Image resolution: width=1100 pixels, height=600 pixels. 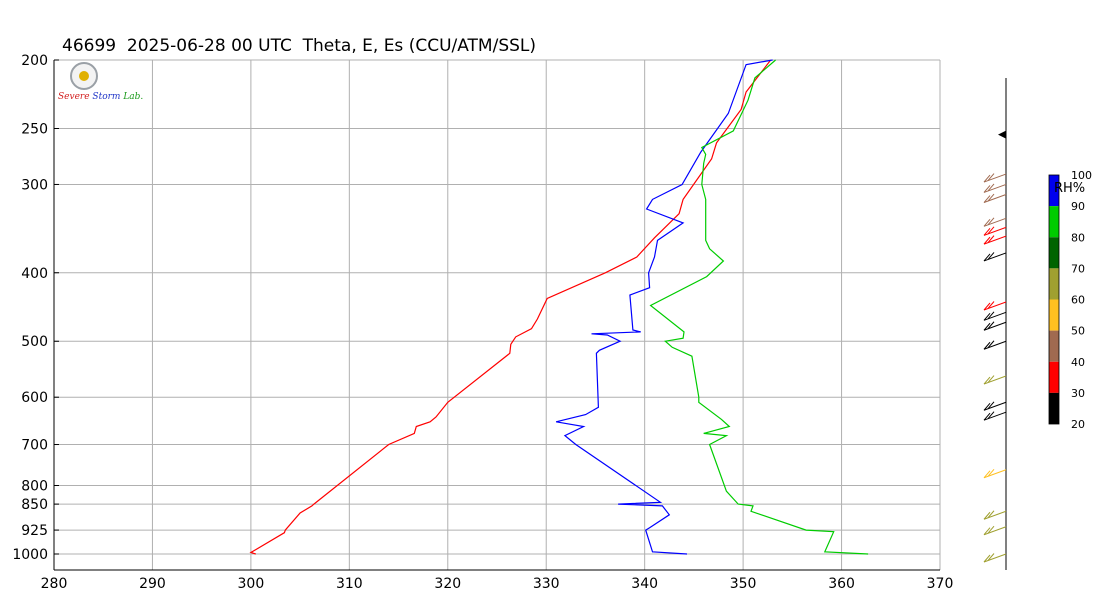 I want to click on rh-legend-tick-label: 30, so click(x=1078, y=393).